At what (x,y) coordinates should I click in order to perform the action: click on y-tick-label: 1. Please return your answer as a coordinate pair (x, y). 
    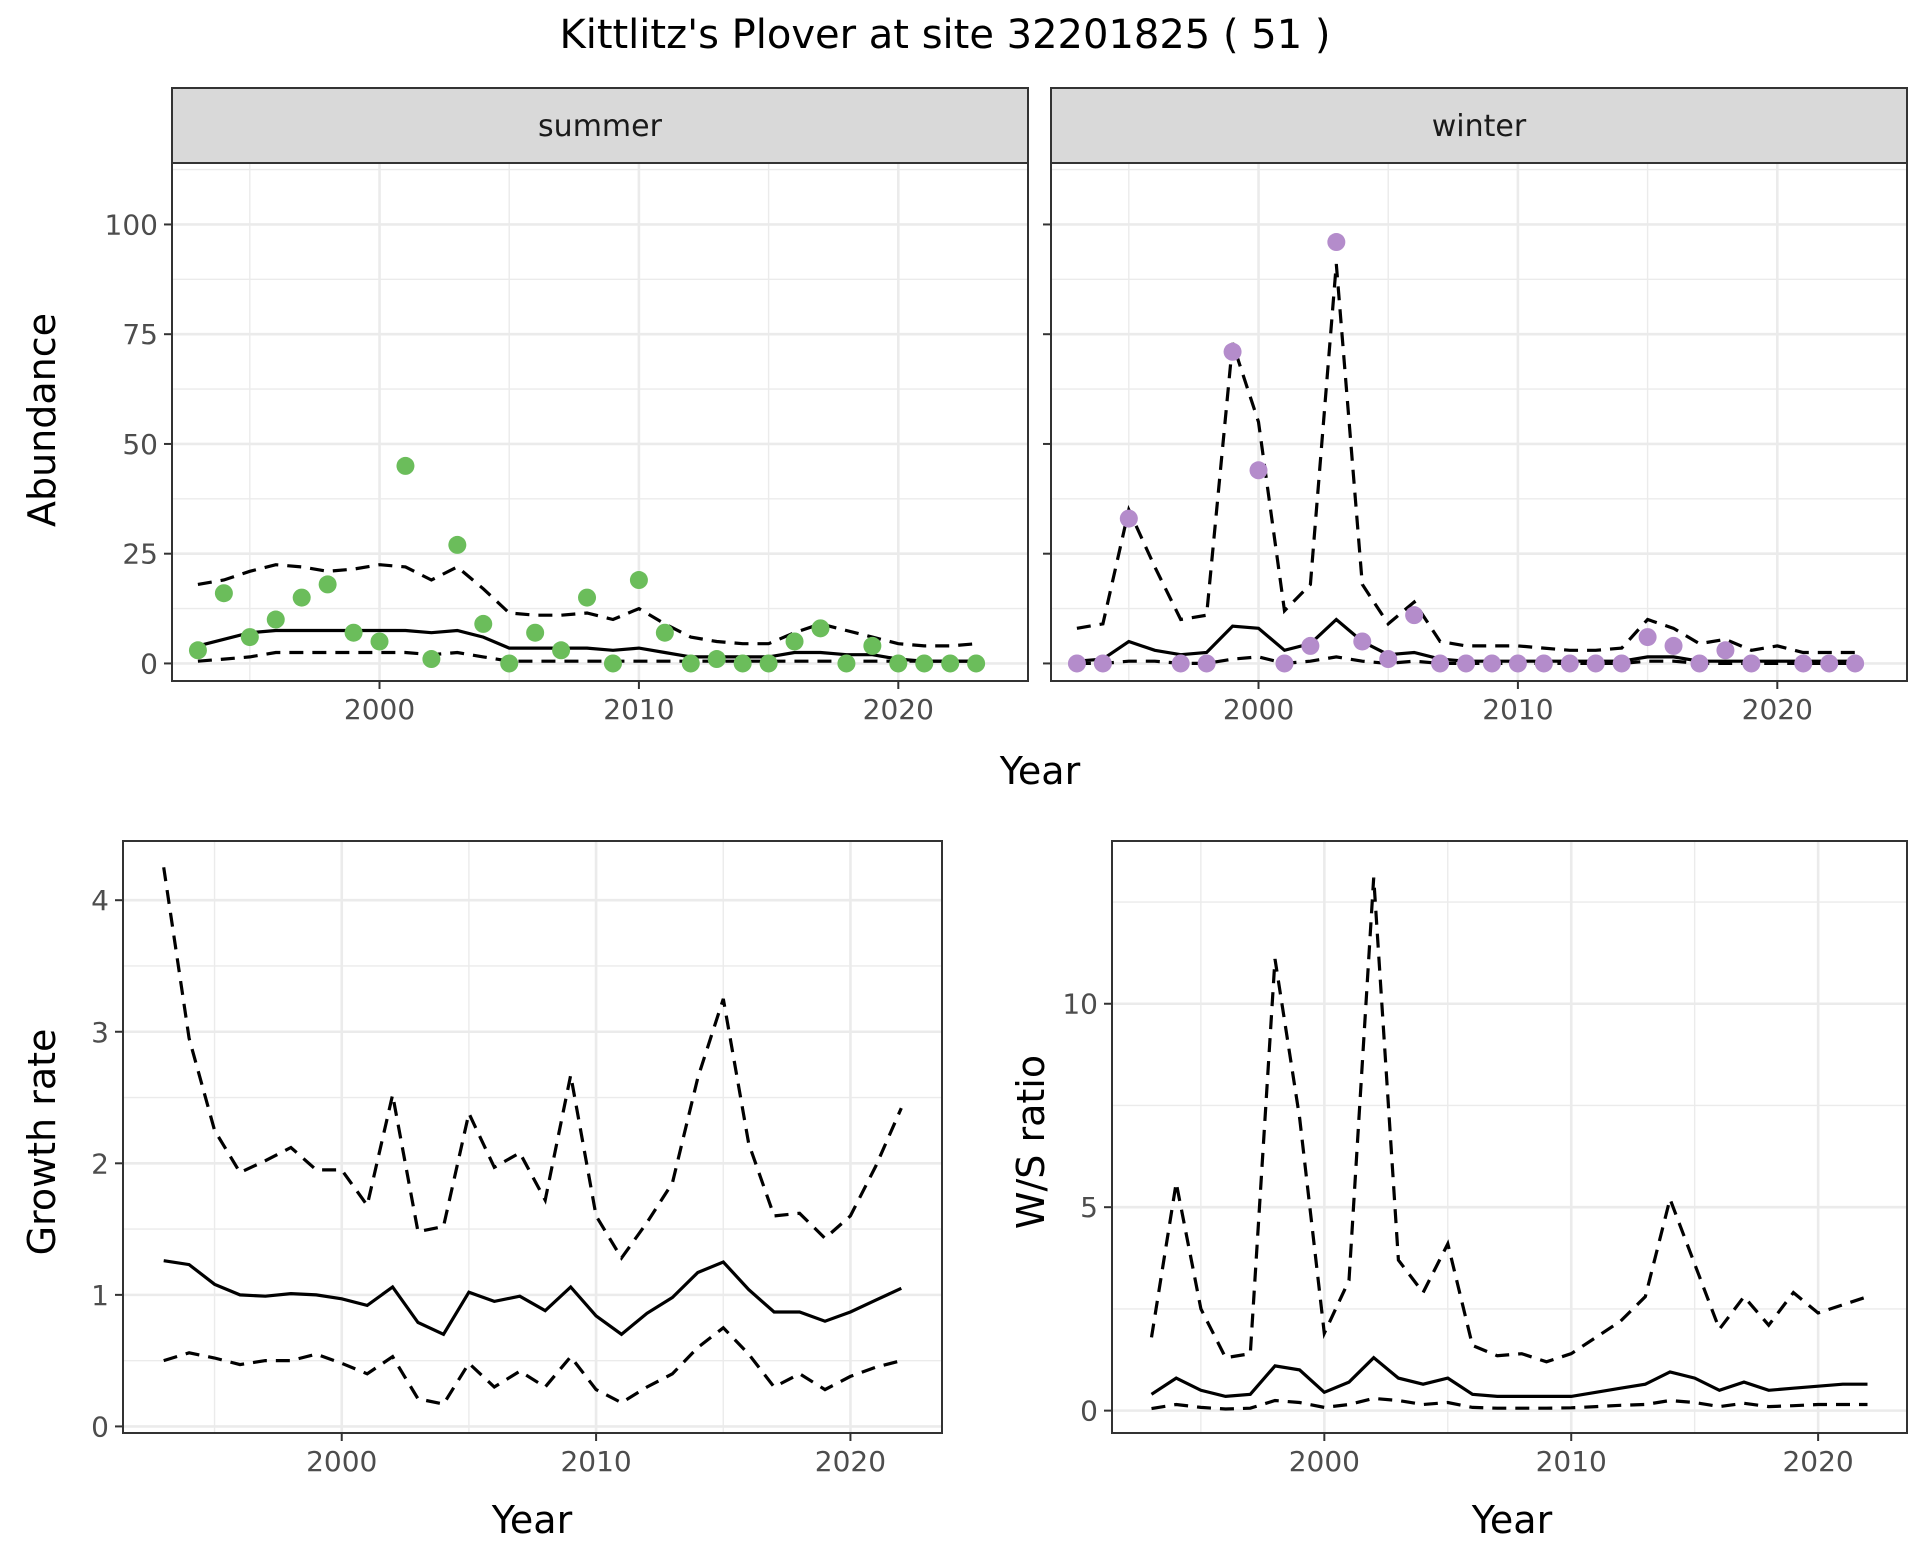
    Looking at the image, I should click on (100, 1295).